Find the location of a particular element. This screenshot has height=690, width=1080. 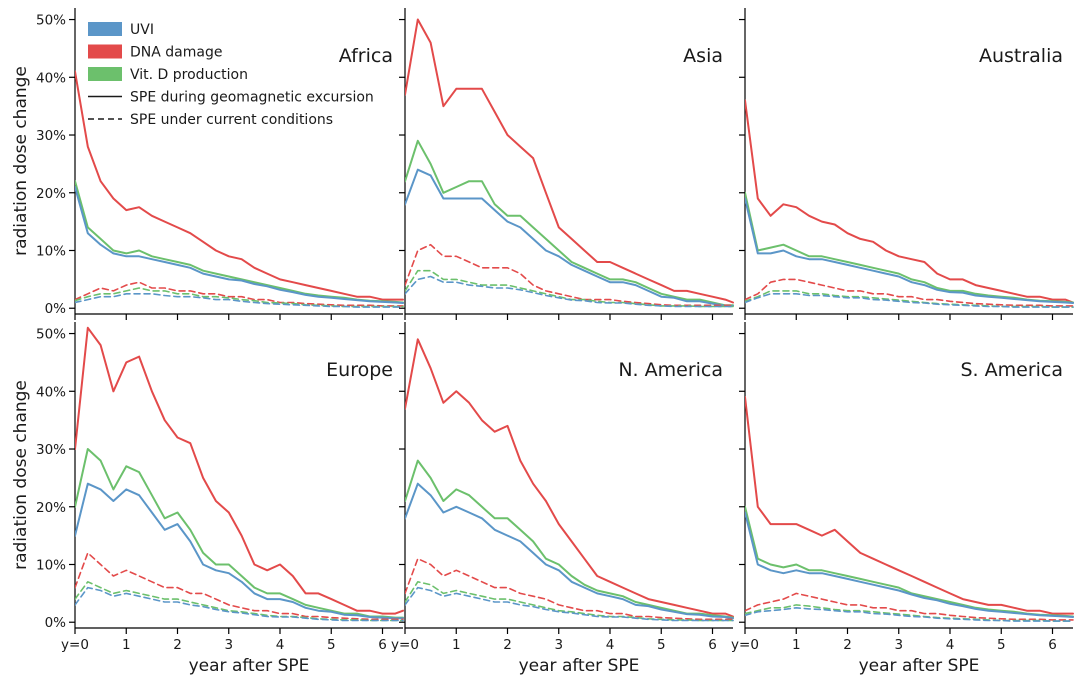

legend-label: SPE during geomagnetic excursion is located at coordinates (252, 98).